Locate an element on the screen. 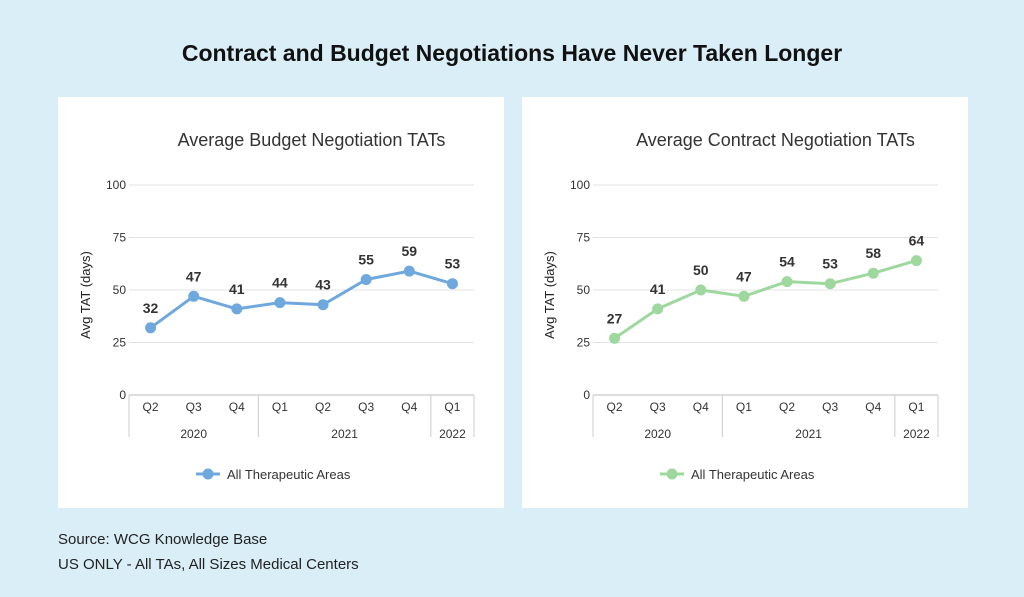 This screenshot has width=1024, height=597. data-label: 58 is located at coordinates (874, 253).